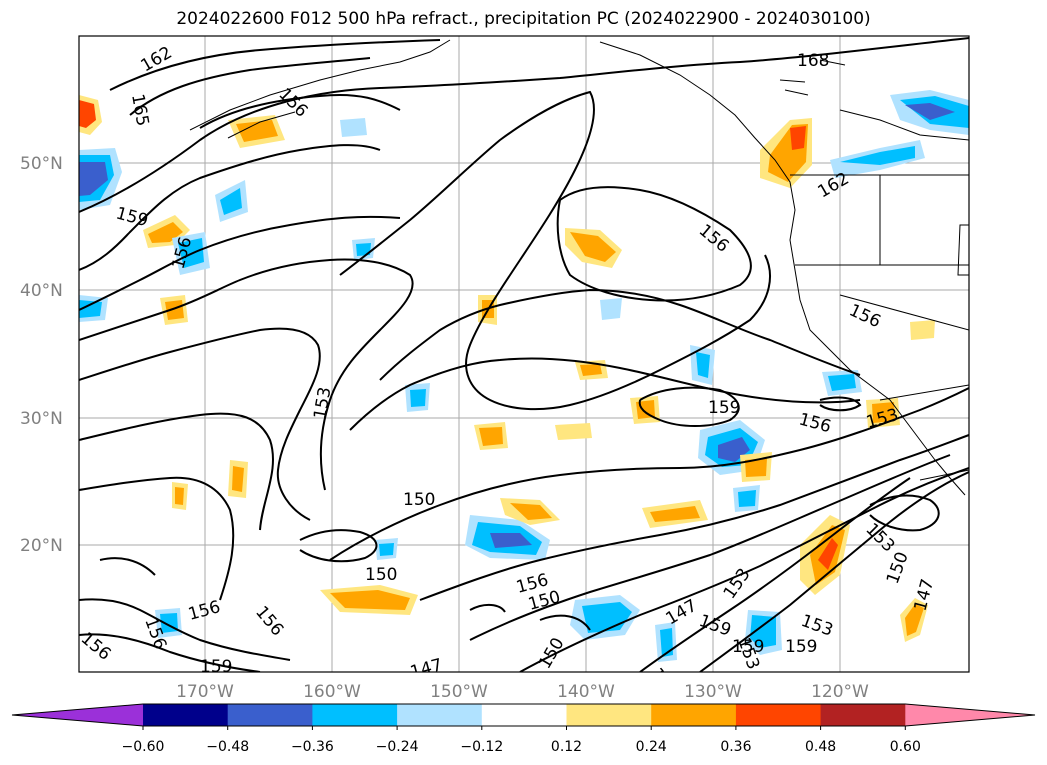 The height and width of the screenshot is (765, 1047). I want to click on lat-label-40n: 40°N, so click(41, 291).